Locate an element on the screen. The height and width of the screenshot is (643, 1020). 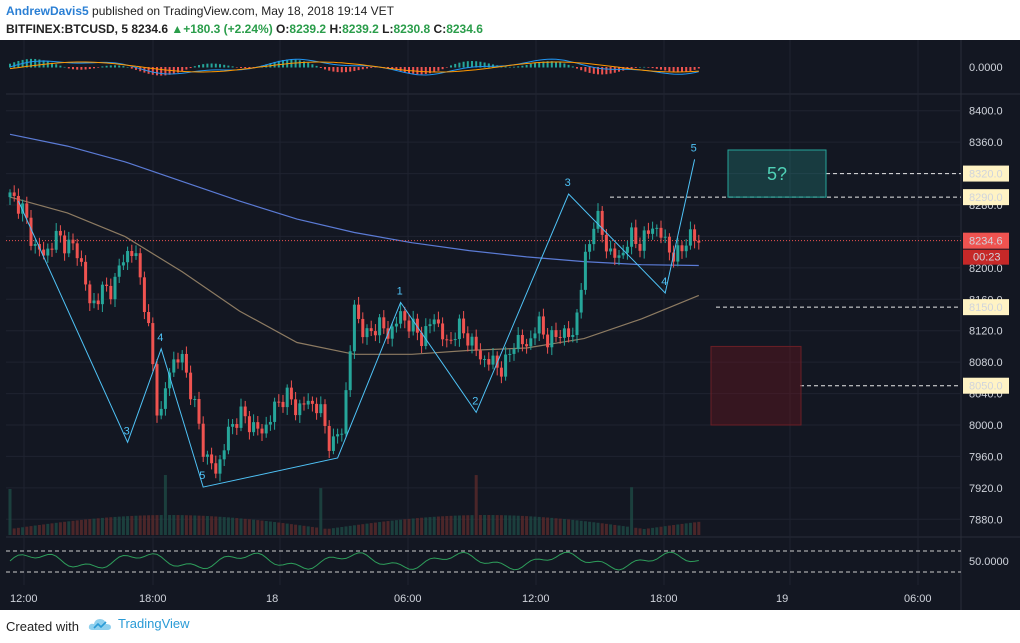
volume-bars is located at coordinates (354, 505).